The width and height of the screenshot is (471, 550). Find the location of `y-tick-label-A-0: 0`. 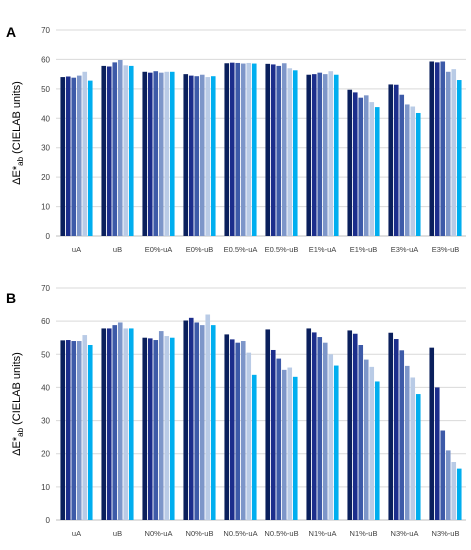

y-tick-label-A-0: 0 is located at coordinates (48, 236).